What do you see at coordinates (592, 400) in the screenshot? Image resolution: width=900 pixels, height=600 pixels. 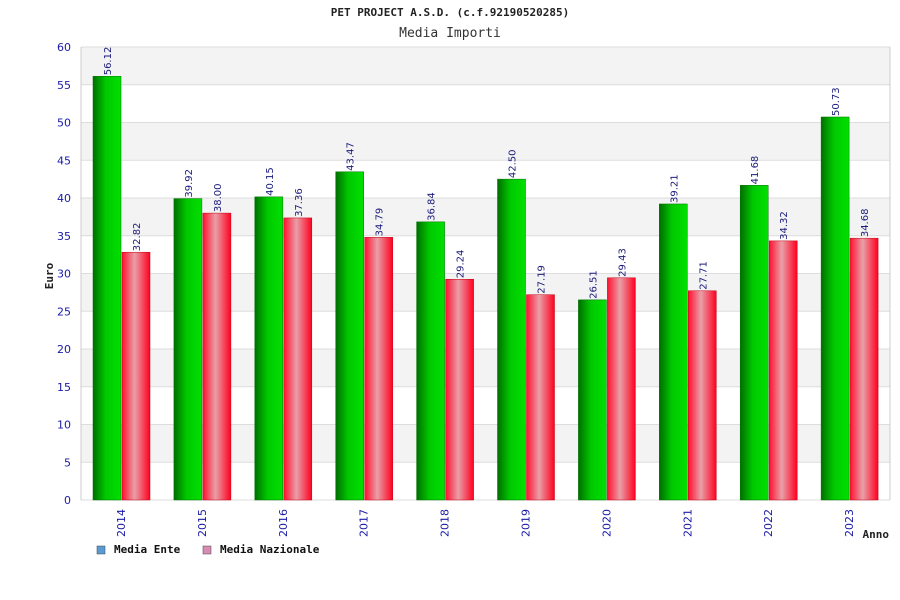 I see `bar-media-ente-2020` at bounding box center [592, 400].